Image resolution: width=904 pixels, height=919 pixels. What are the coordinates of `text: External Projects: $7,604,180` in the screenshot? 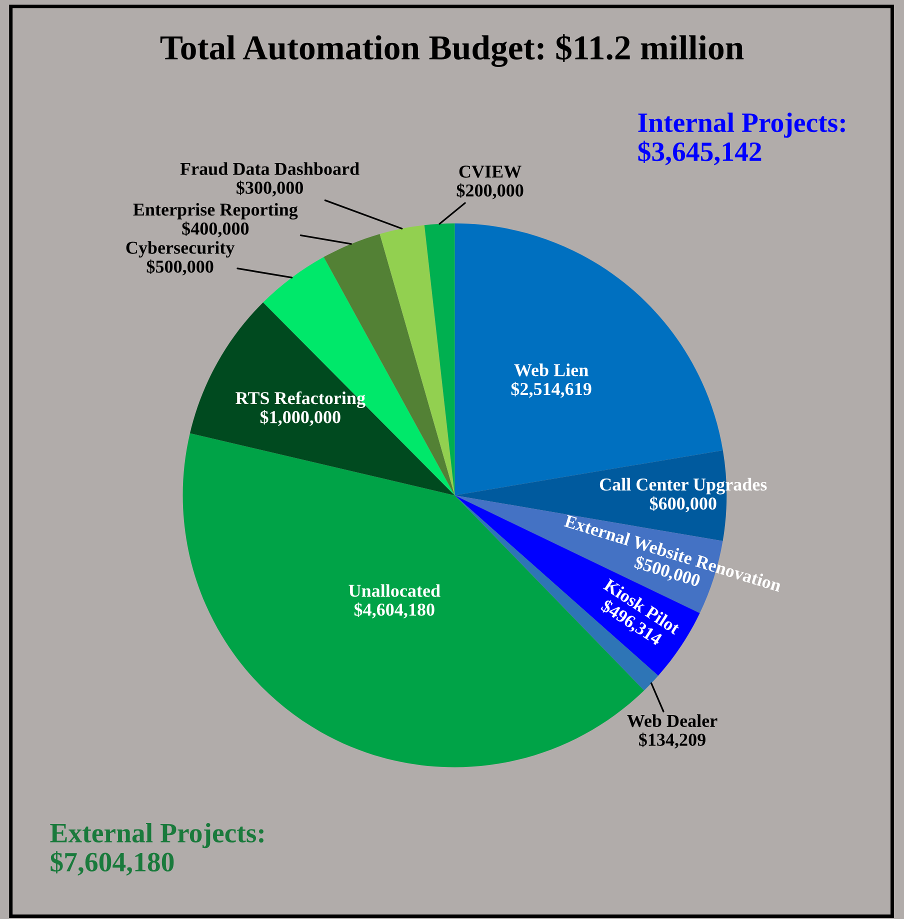 It's located at (157, 849).